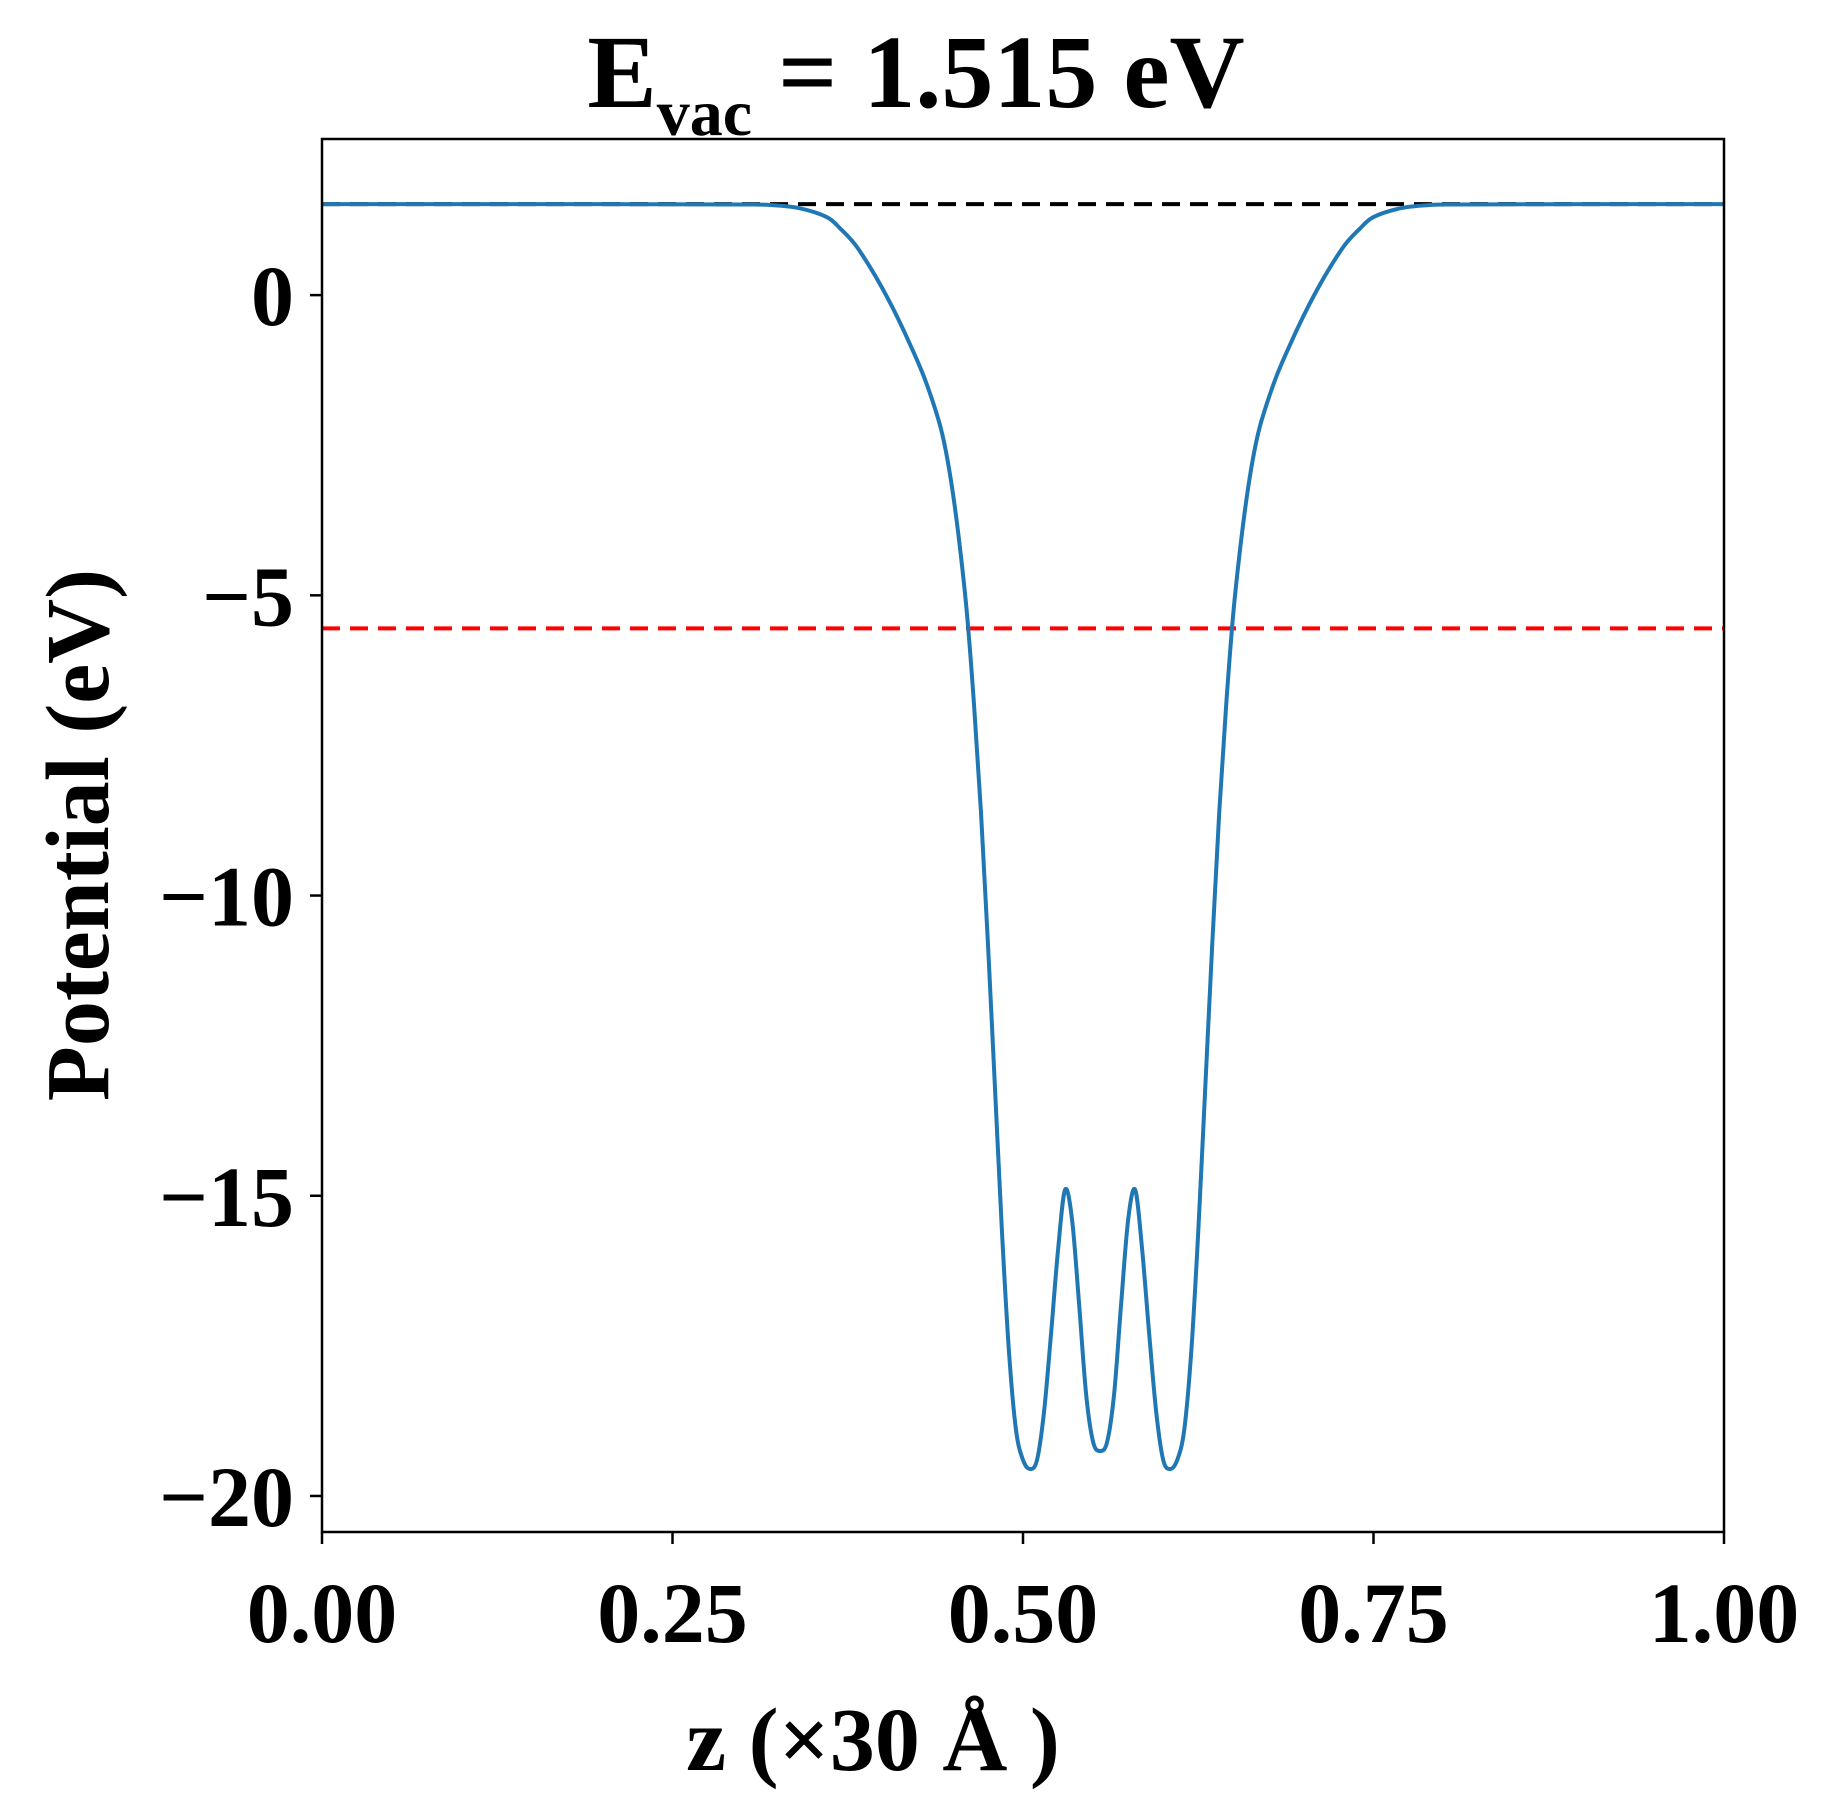 This screenshot has width=1833, height=1794. I want to click on y-axis: 0 −5 −10 −15 −20, so click(240, 896).